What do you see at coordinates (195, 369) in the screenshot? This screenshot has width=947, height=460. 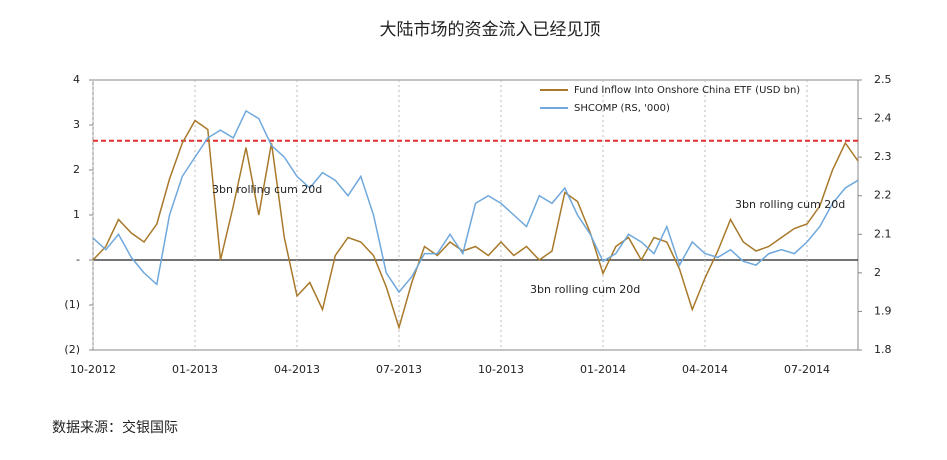 I see `x-tick-label: 01-2013` at bounding box center [195, 369].